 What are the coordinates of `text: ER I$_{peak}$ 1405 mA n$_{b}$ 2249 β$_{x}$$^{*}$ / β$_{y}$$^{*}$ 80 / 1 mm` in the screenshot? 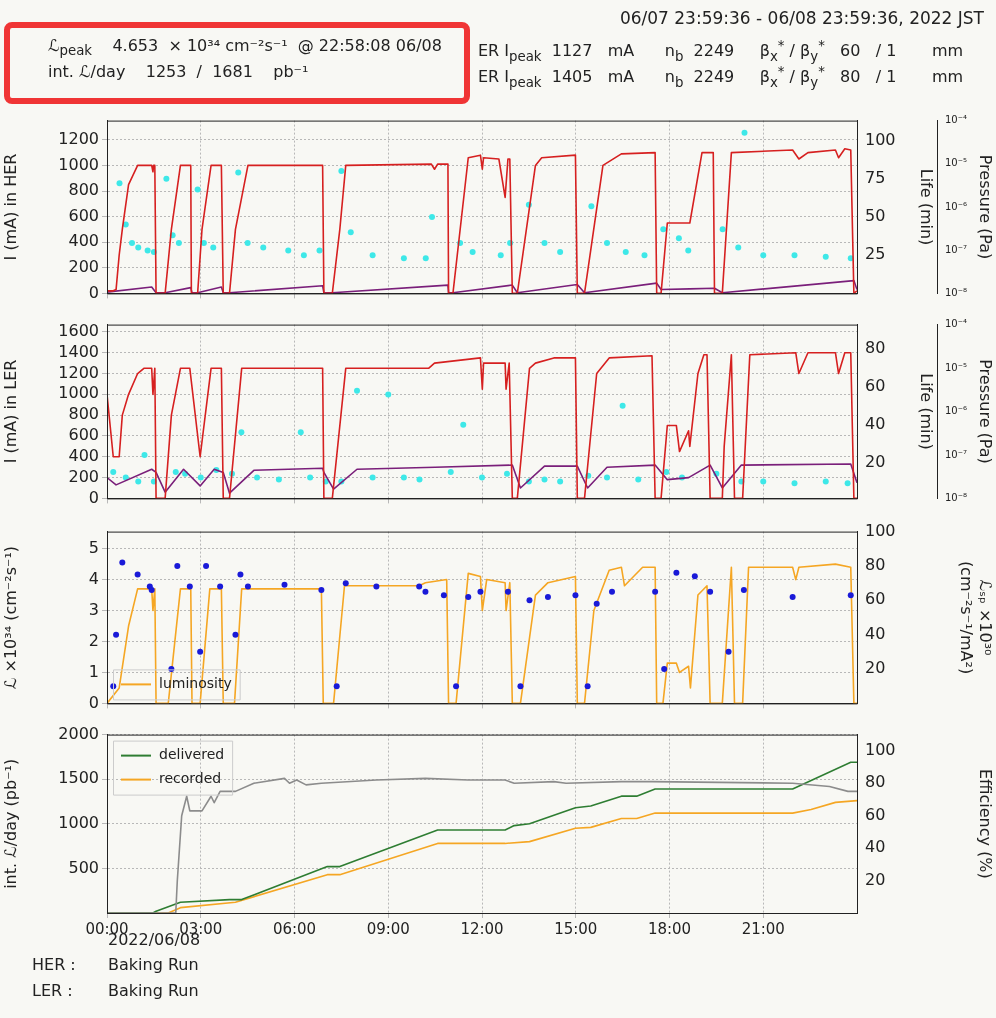 It's located at (721, 77).